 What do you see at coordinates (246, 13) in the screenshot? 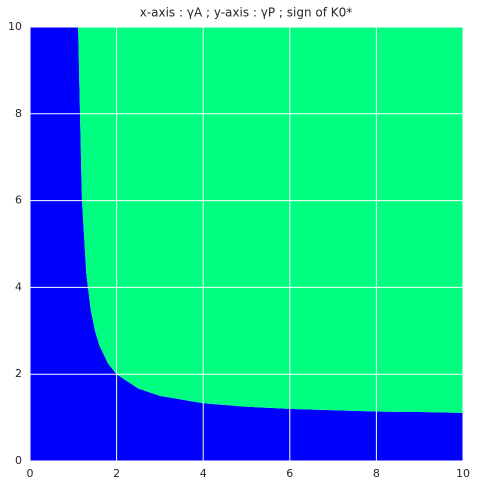
I see `chart-title: x-axis : γA ; y-axis : γP ; sign of K0*` at bounding box center [246, 13].